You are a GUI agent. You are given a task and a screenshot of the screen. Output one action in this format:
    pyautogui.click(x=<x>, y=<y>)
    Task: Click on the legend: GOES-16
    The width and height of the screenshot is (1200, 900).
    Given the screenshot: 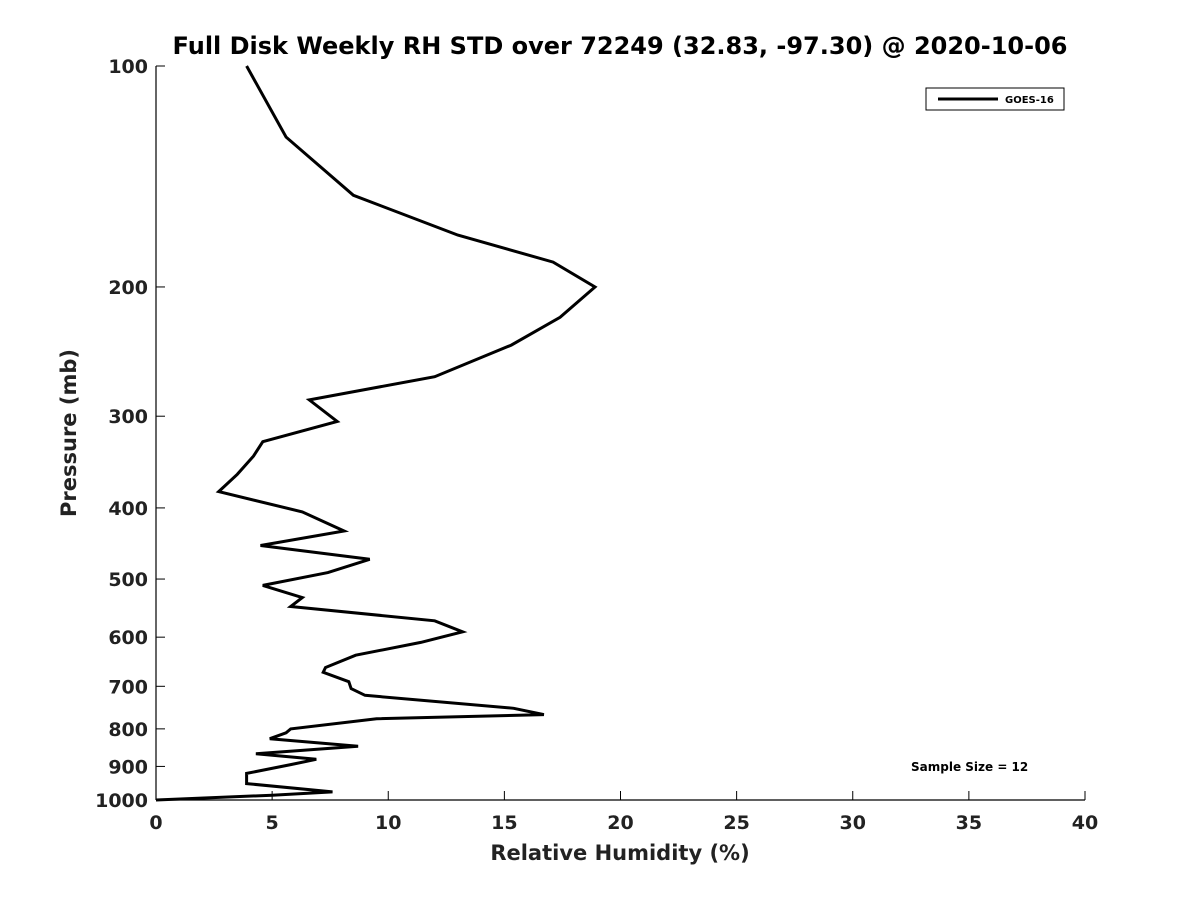 What is the action you would take?
    pyautogui.click(x=995, y=99)
    